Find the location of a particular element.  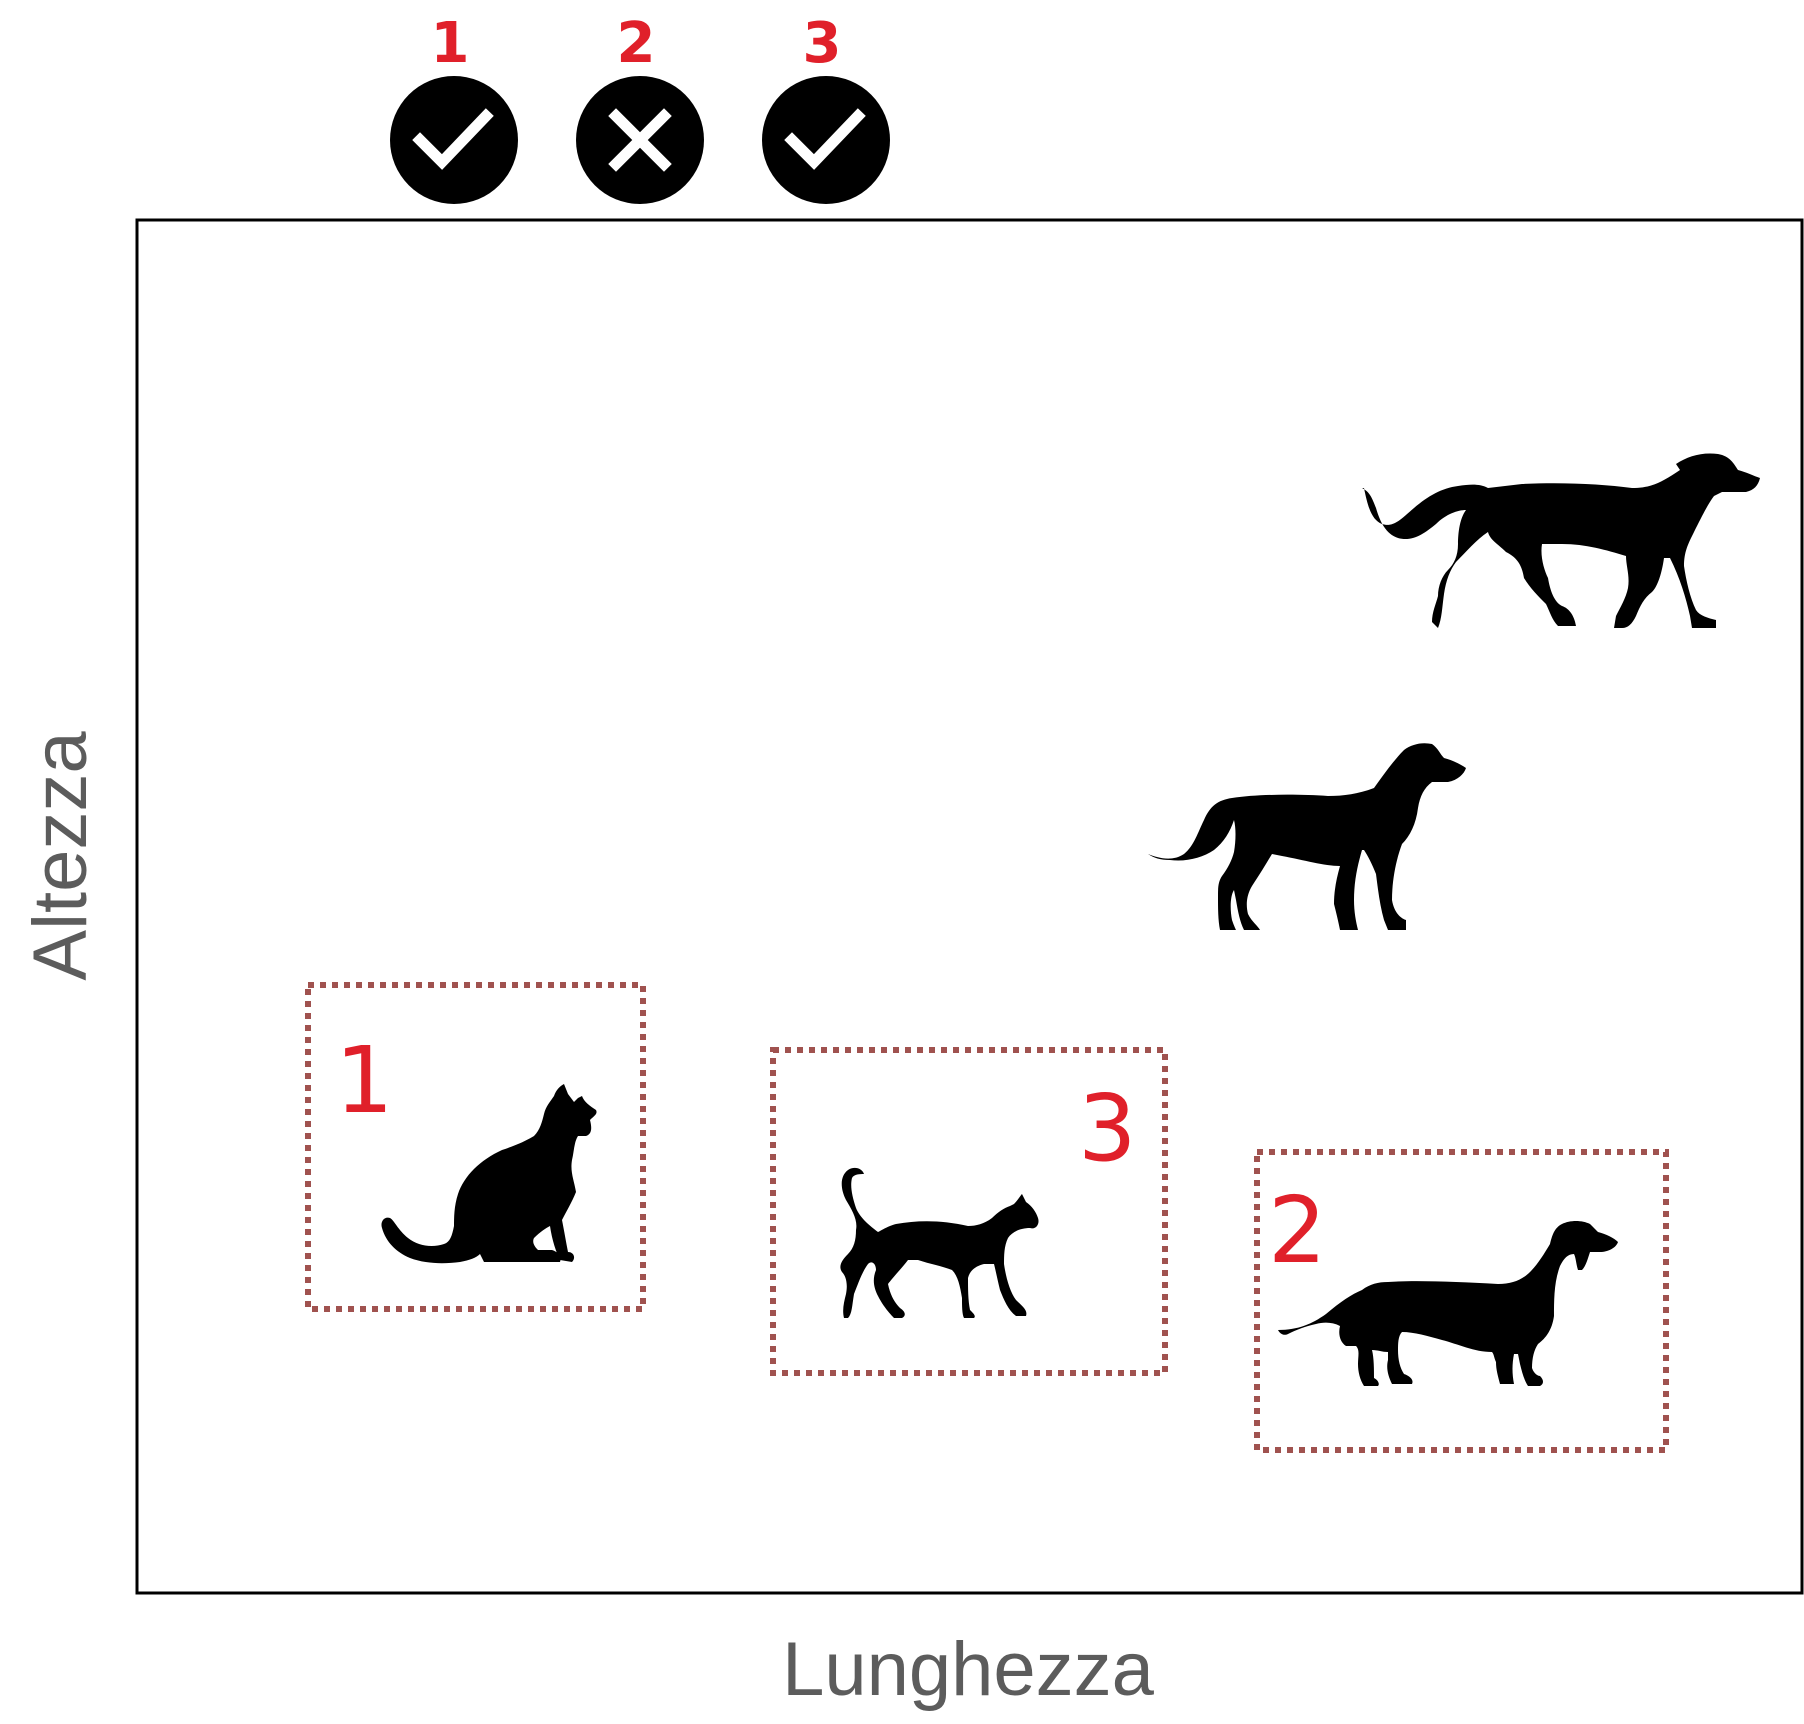

box-number-1: 1 is located at coordinates (364, 1080).